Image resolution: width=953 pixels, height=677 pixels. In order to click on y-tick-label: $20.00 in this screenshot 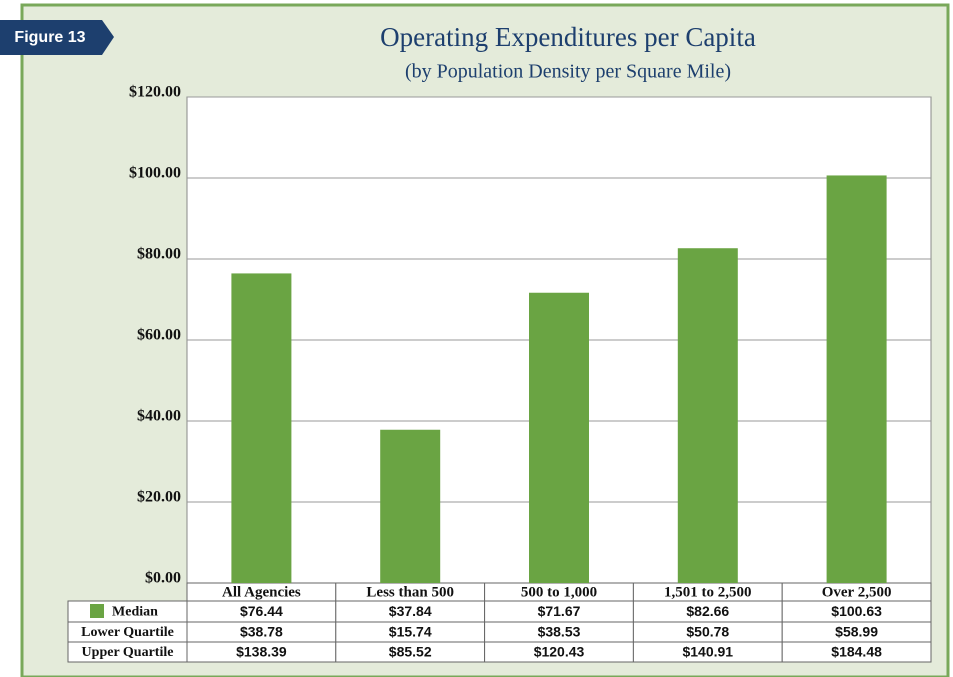, I will do `click(159, 497)`.